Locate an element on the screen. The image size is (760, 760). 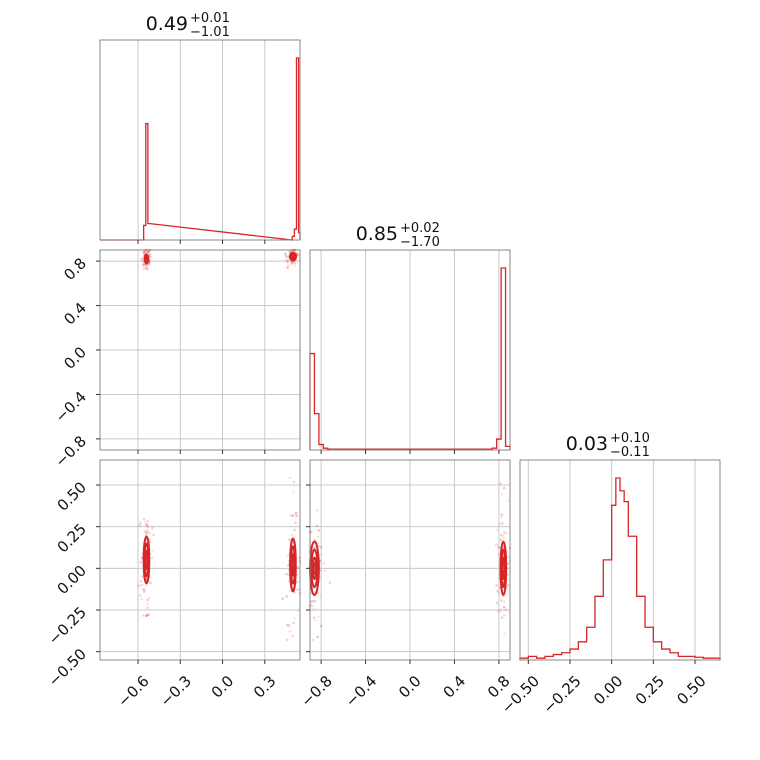
x-tick-label: −0.4 is located at coordinates (361, 691).